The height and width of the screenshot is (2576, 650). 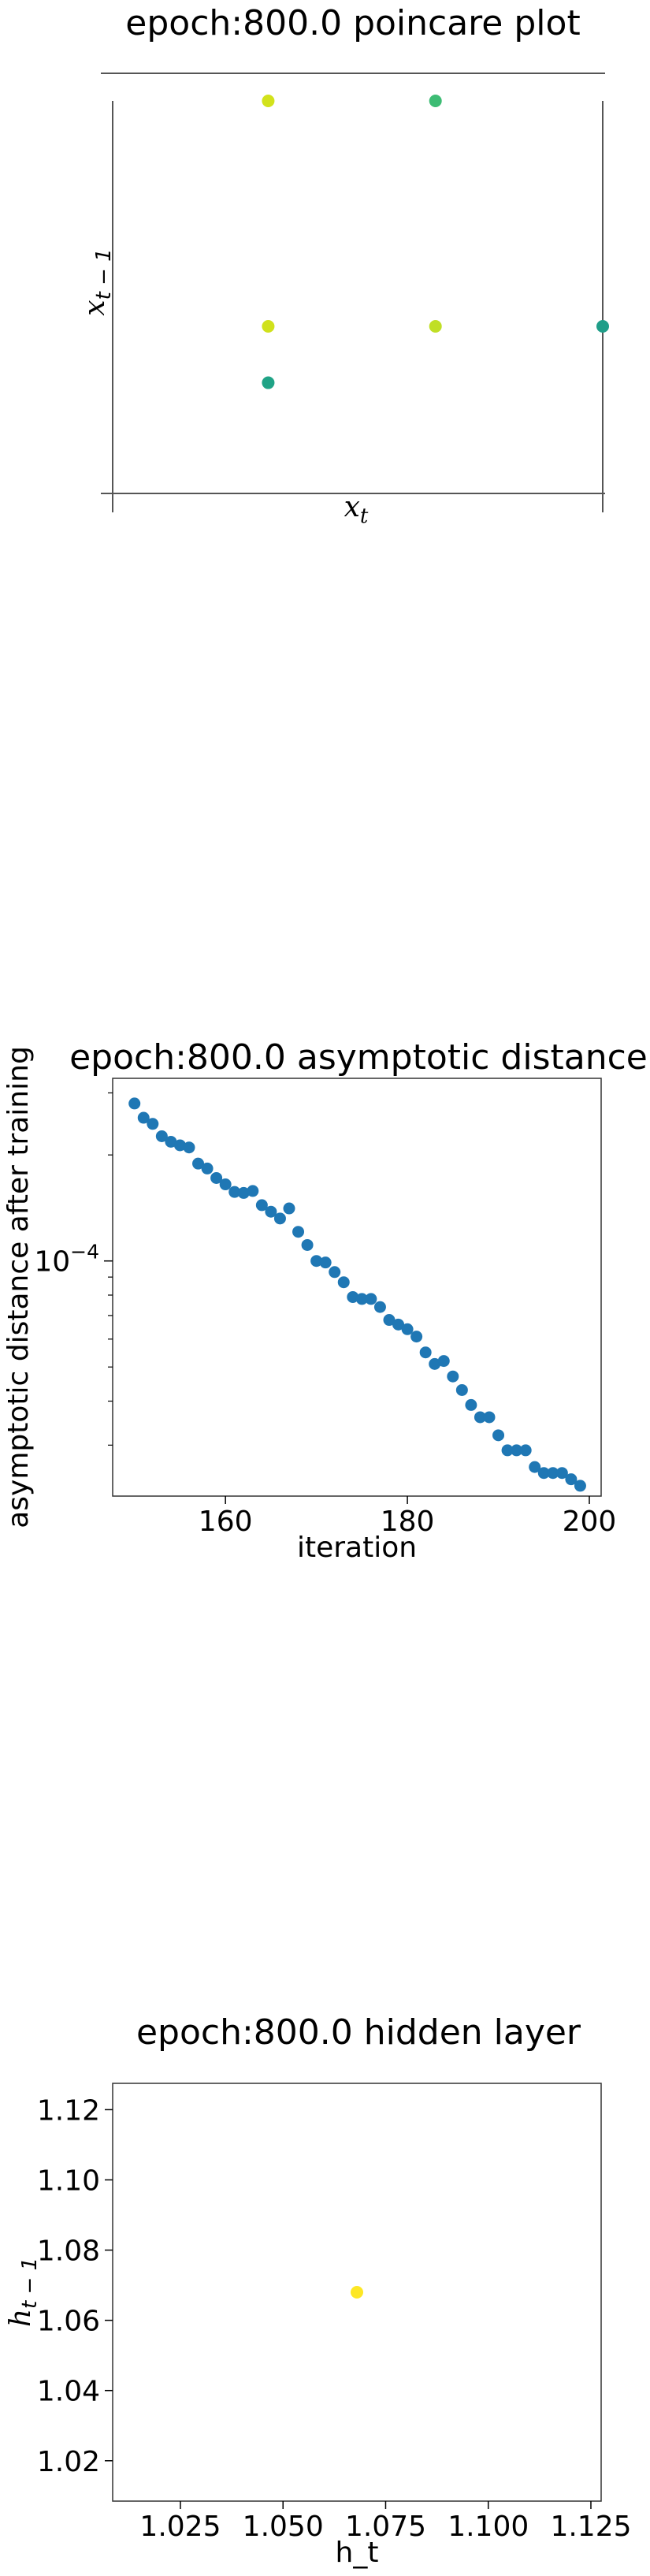 What do you see at coordinates (97, 281) in the screenshot?
I see `poincare-ylabel: xt − 1` at bounding box center [97, 281].